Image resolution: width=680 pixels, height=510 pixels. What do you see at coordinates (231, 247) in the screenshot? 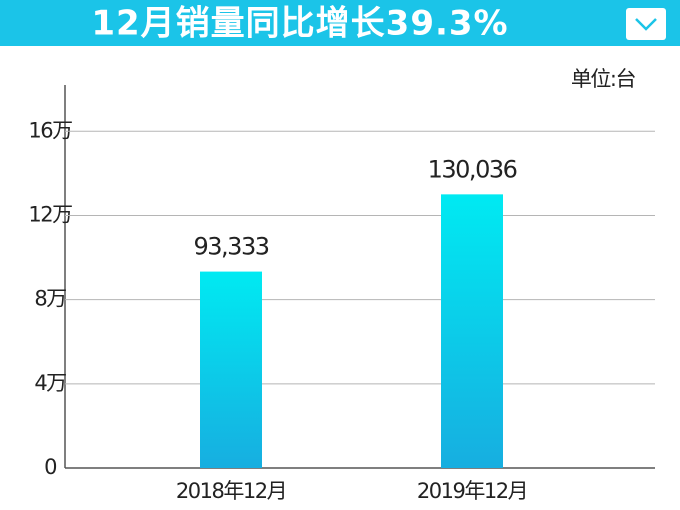
I see `data-label: 93,333` at bounding box center [231, 247].